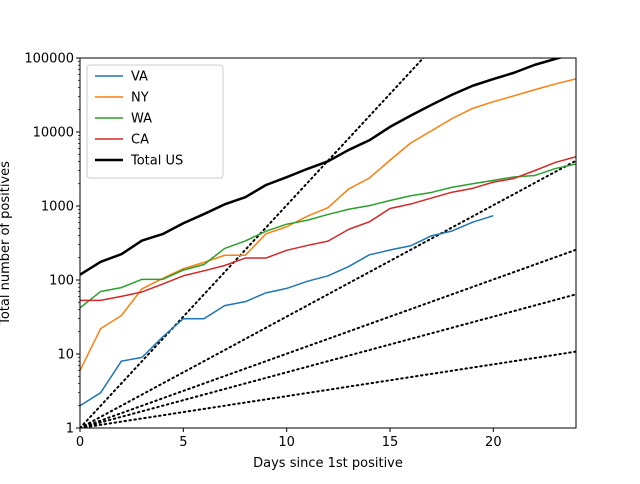 The height and width of the screenshot is (484, 640). Describe the element at coordinates (328, 389) in the screenshot. I see `reference-line-doubling-7d` at that location.